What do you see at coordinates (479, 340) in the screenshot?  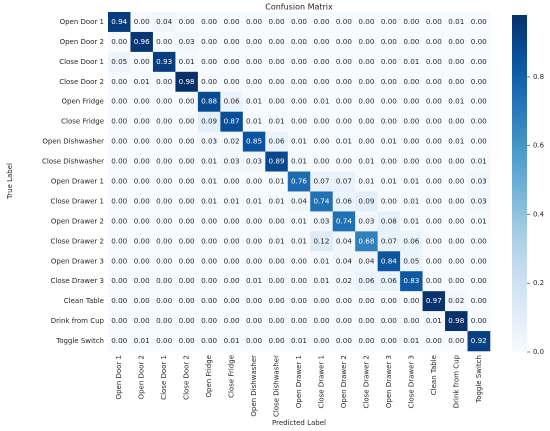 I see `cell-label: 0.92` at bounding box center [479, 340].